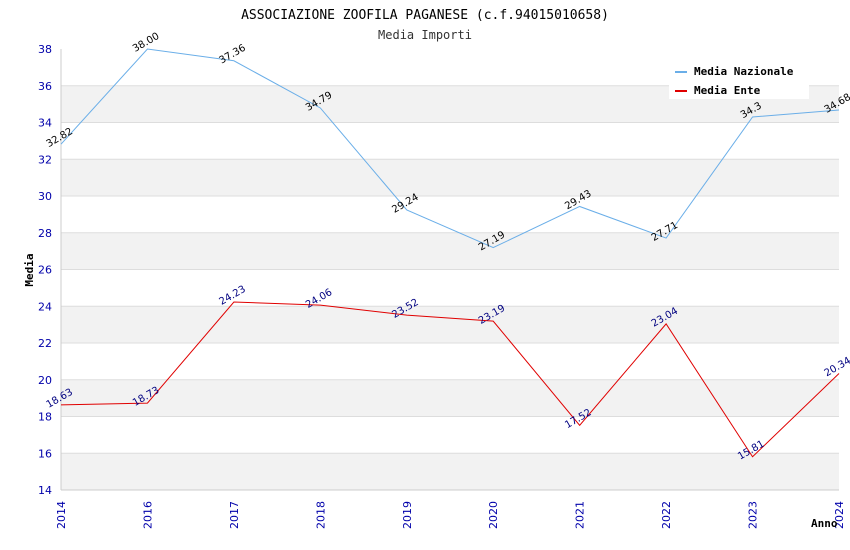  I want to click on x-tick-label: 2014, so click(61, 515).